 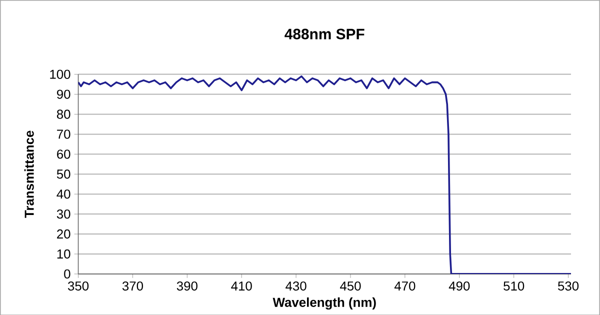 What do you see at coordinates (63, 154) in the screenshot?
I see `y-tick-label: 60` at bounding box center [63, 154].